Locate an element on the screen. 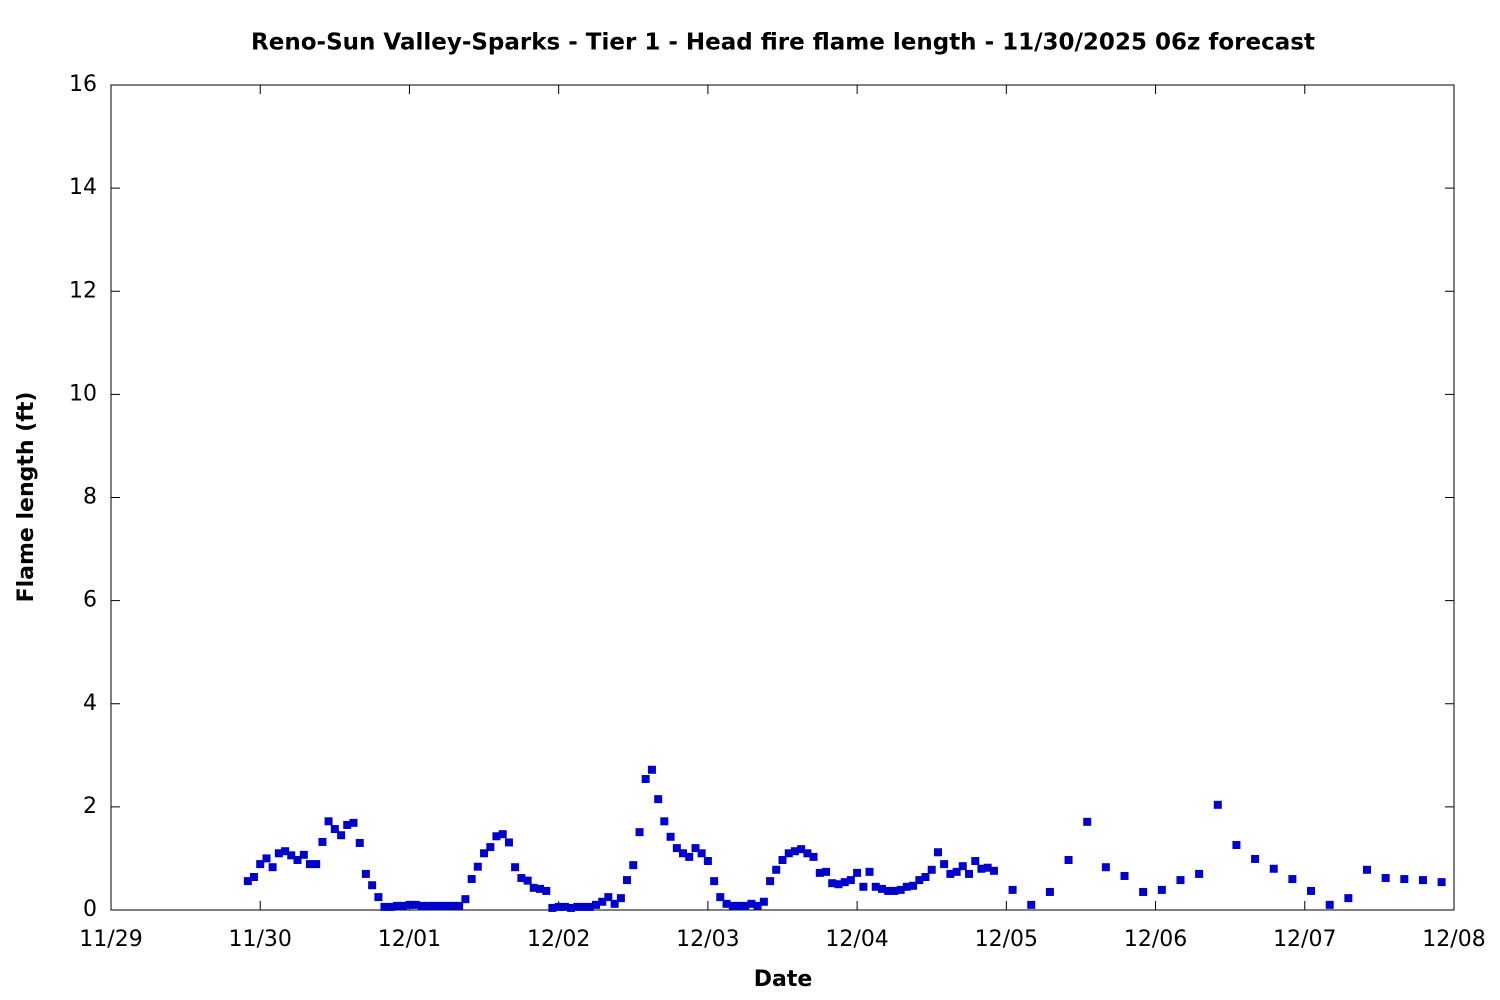 The height and width of the screenshot is (1000, 1500). y-tick-label: 2 is located at coordinates (90, 806).